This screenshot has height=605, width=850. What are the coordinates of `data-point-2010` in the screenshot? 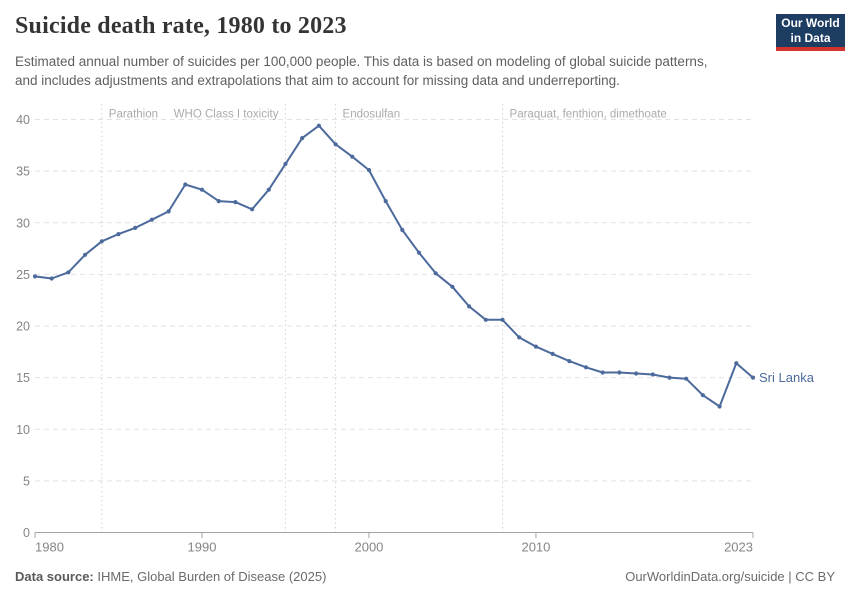 It's located at (536, 346).